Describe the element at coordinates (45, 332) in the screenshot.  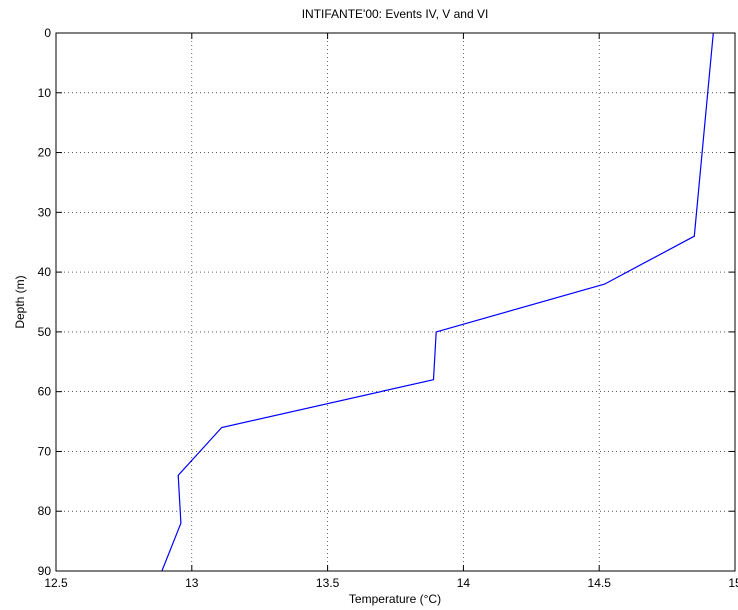
I see `y-tick-label: 50` at that location.